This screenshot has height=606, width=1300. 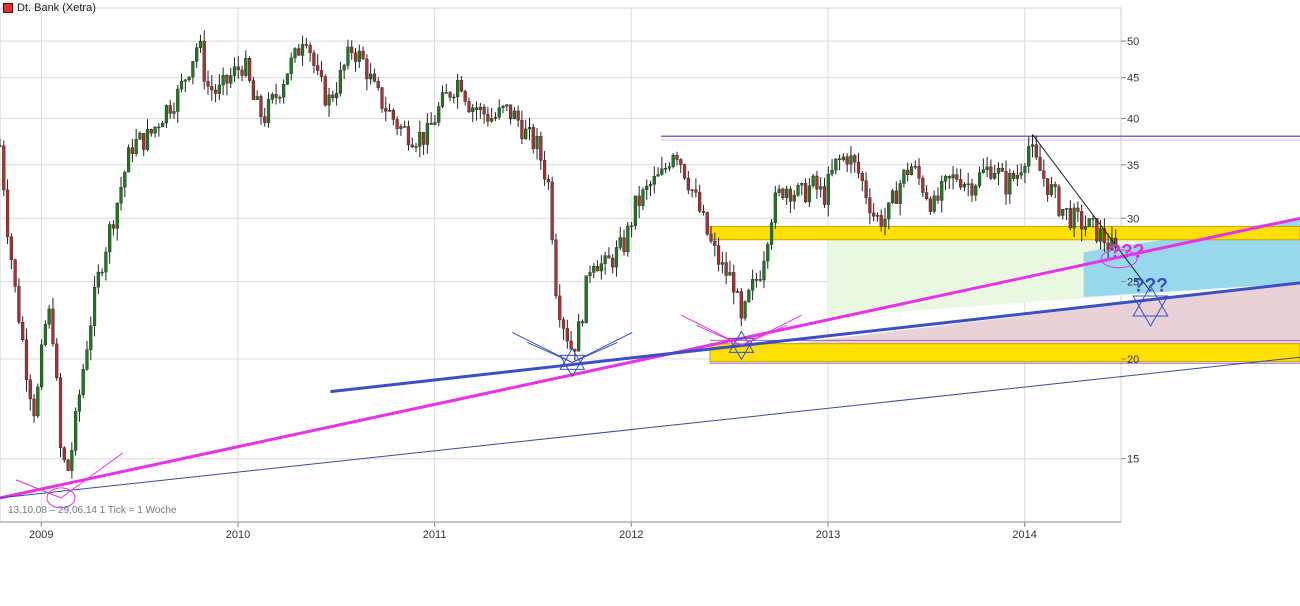 What do you see at coordinates (1150, 311) in the screenshot?
I see `target-star-2014` at bounding box center [1150, 311].